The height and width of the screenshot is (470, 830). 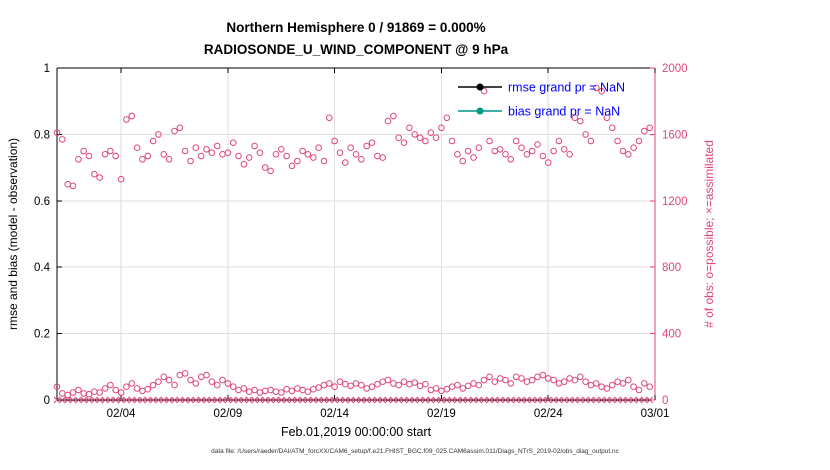 I want to click on legend-marker-dot, so click(x=480, y=87).